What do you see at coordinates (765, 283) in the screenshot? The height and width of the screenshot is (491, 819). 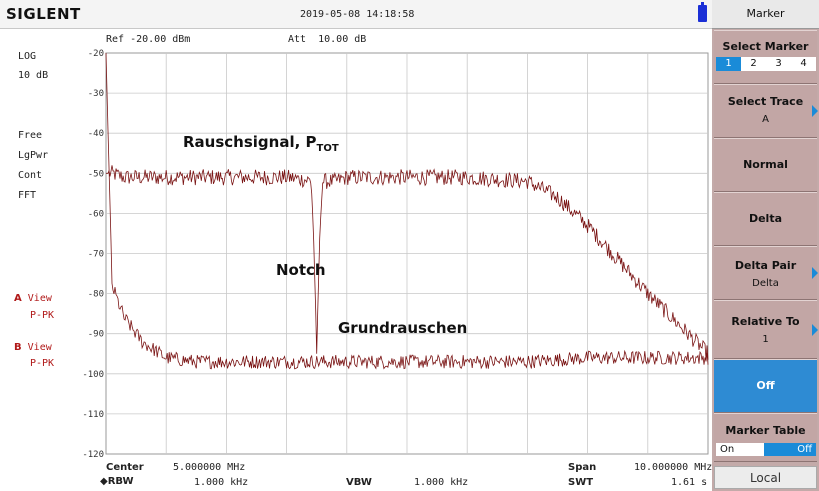 I see `delta-pair-value: Delta` at bounding box center [765, 283].